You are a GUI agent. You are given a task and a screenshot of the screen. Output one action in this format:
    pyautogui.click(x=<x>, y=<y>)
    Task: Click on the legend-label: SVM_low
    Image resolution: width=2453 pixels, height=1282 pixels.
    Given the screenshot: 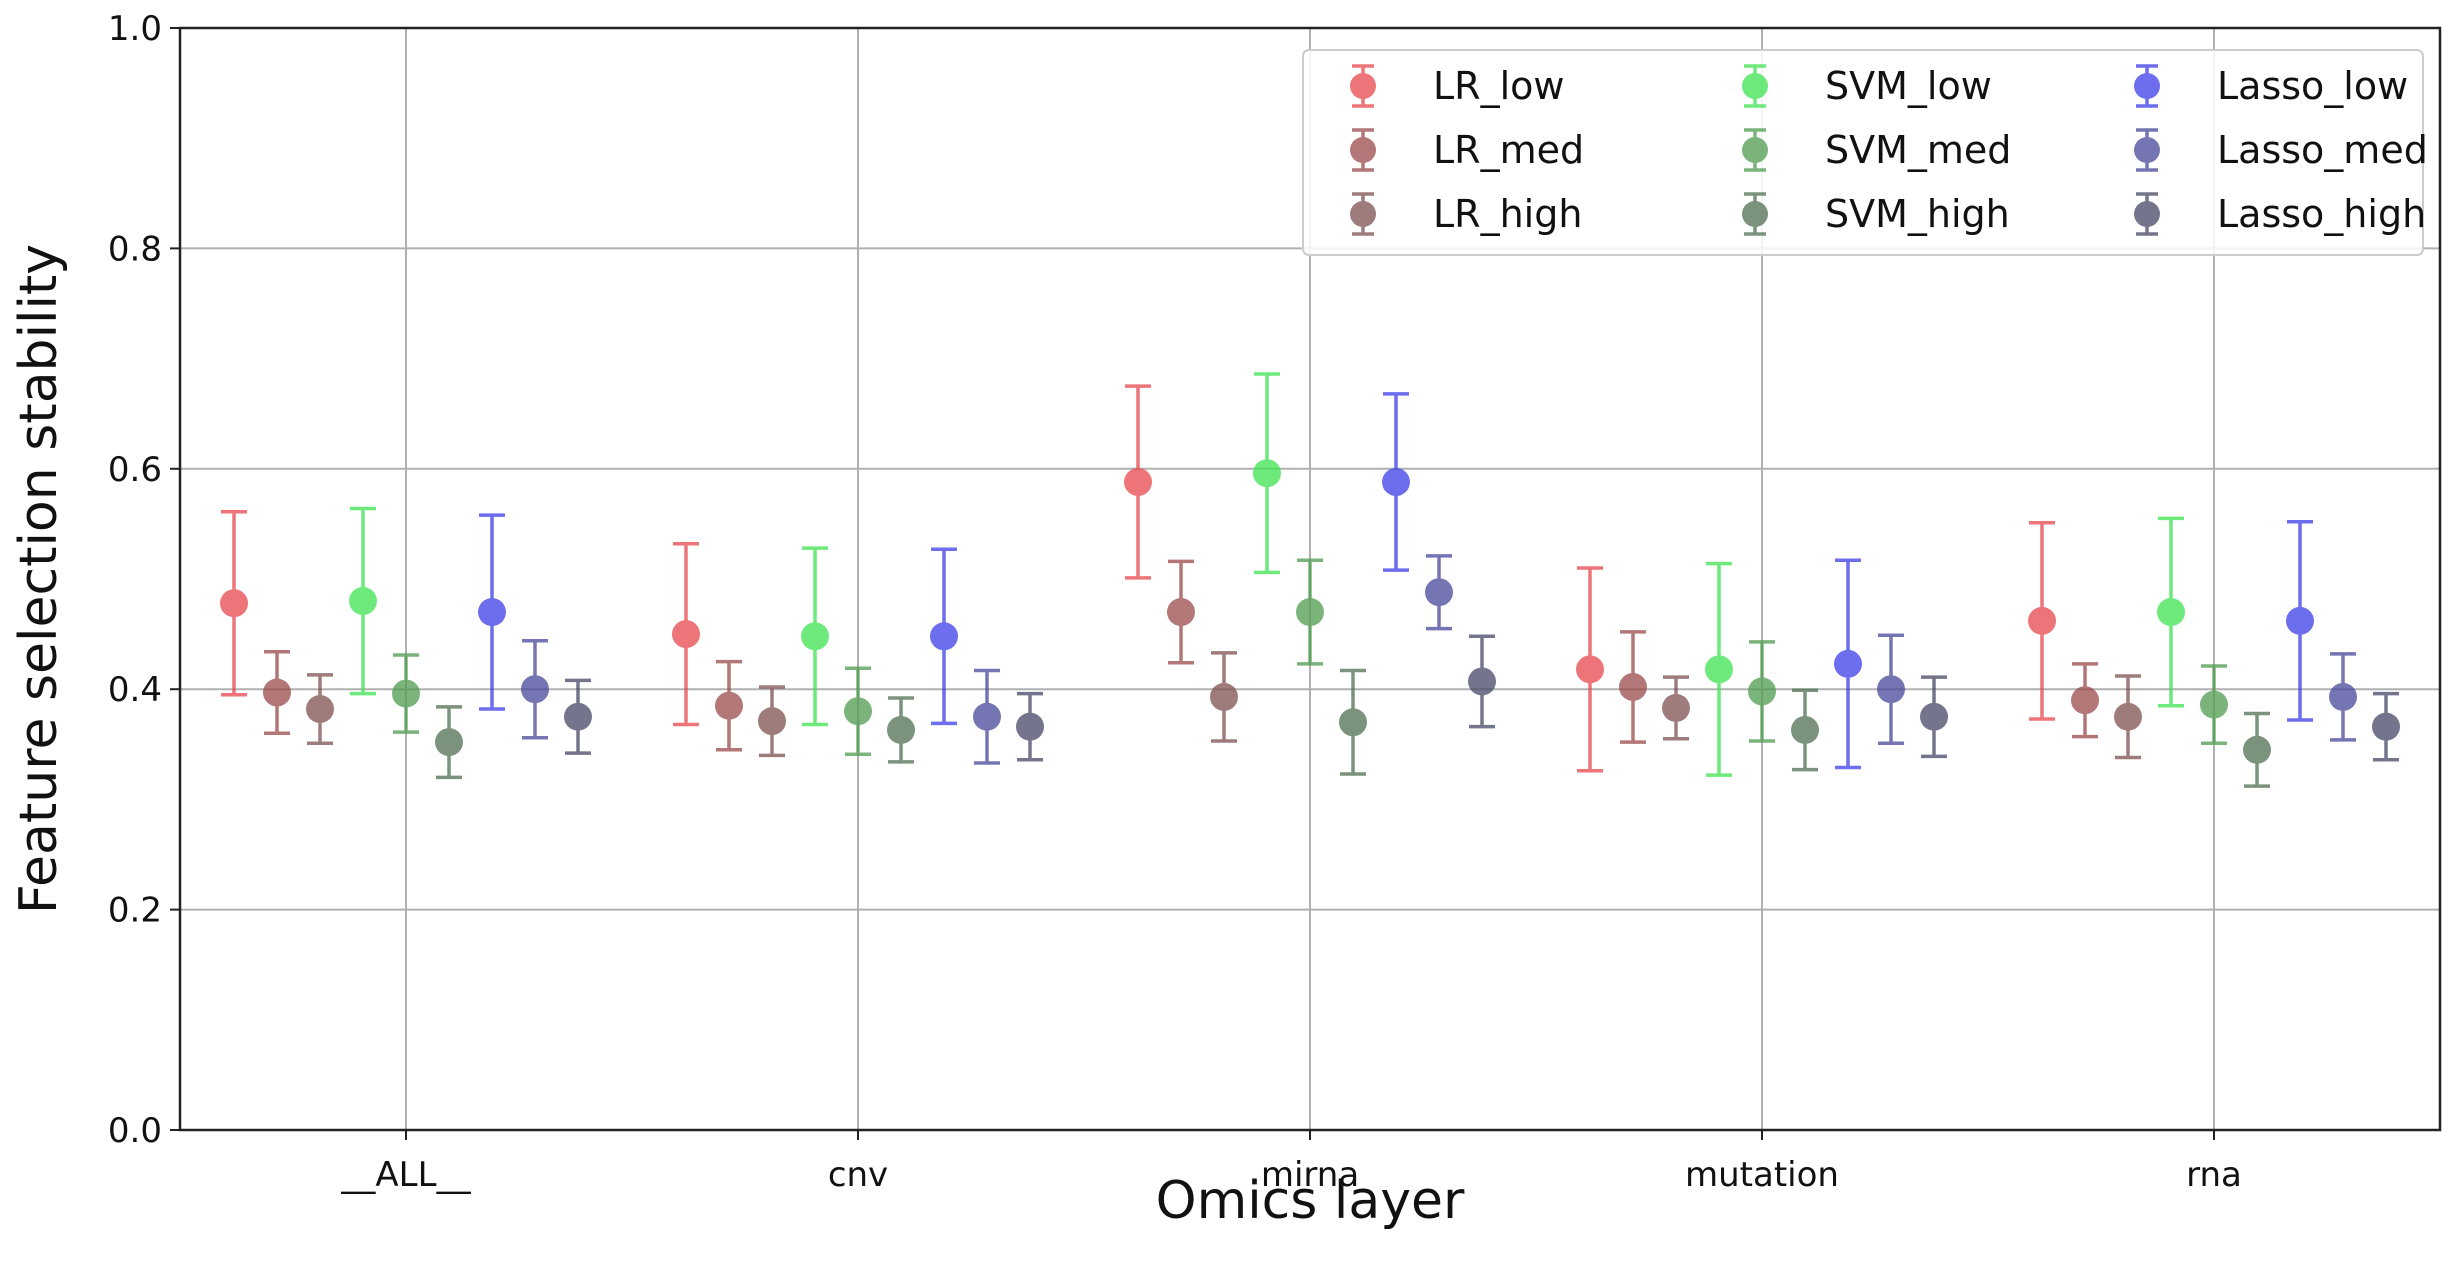 What is the action you would take?
    pyautogui.click(x=1908, y=86)
    